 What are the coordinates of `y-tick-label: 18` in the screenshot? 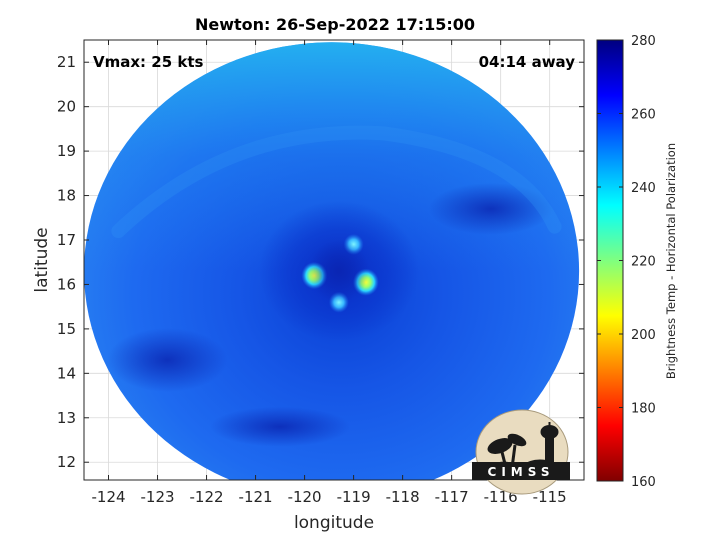 It's located at (66, 196).